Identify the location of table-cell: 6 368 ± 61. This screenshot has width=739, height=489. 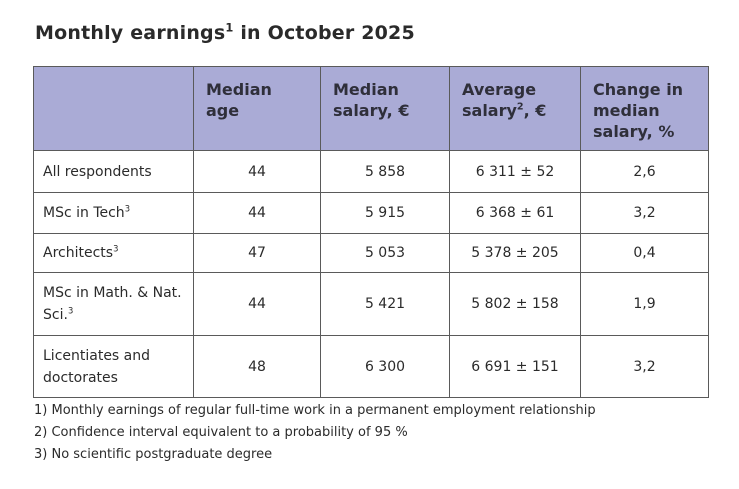
(515, 213).